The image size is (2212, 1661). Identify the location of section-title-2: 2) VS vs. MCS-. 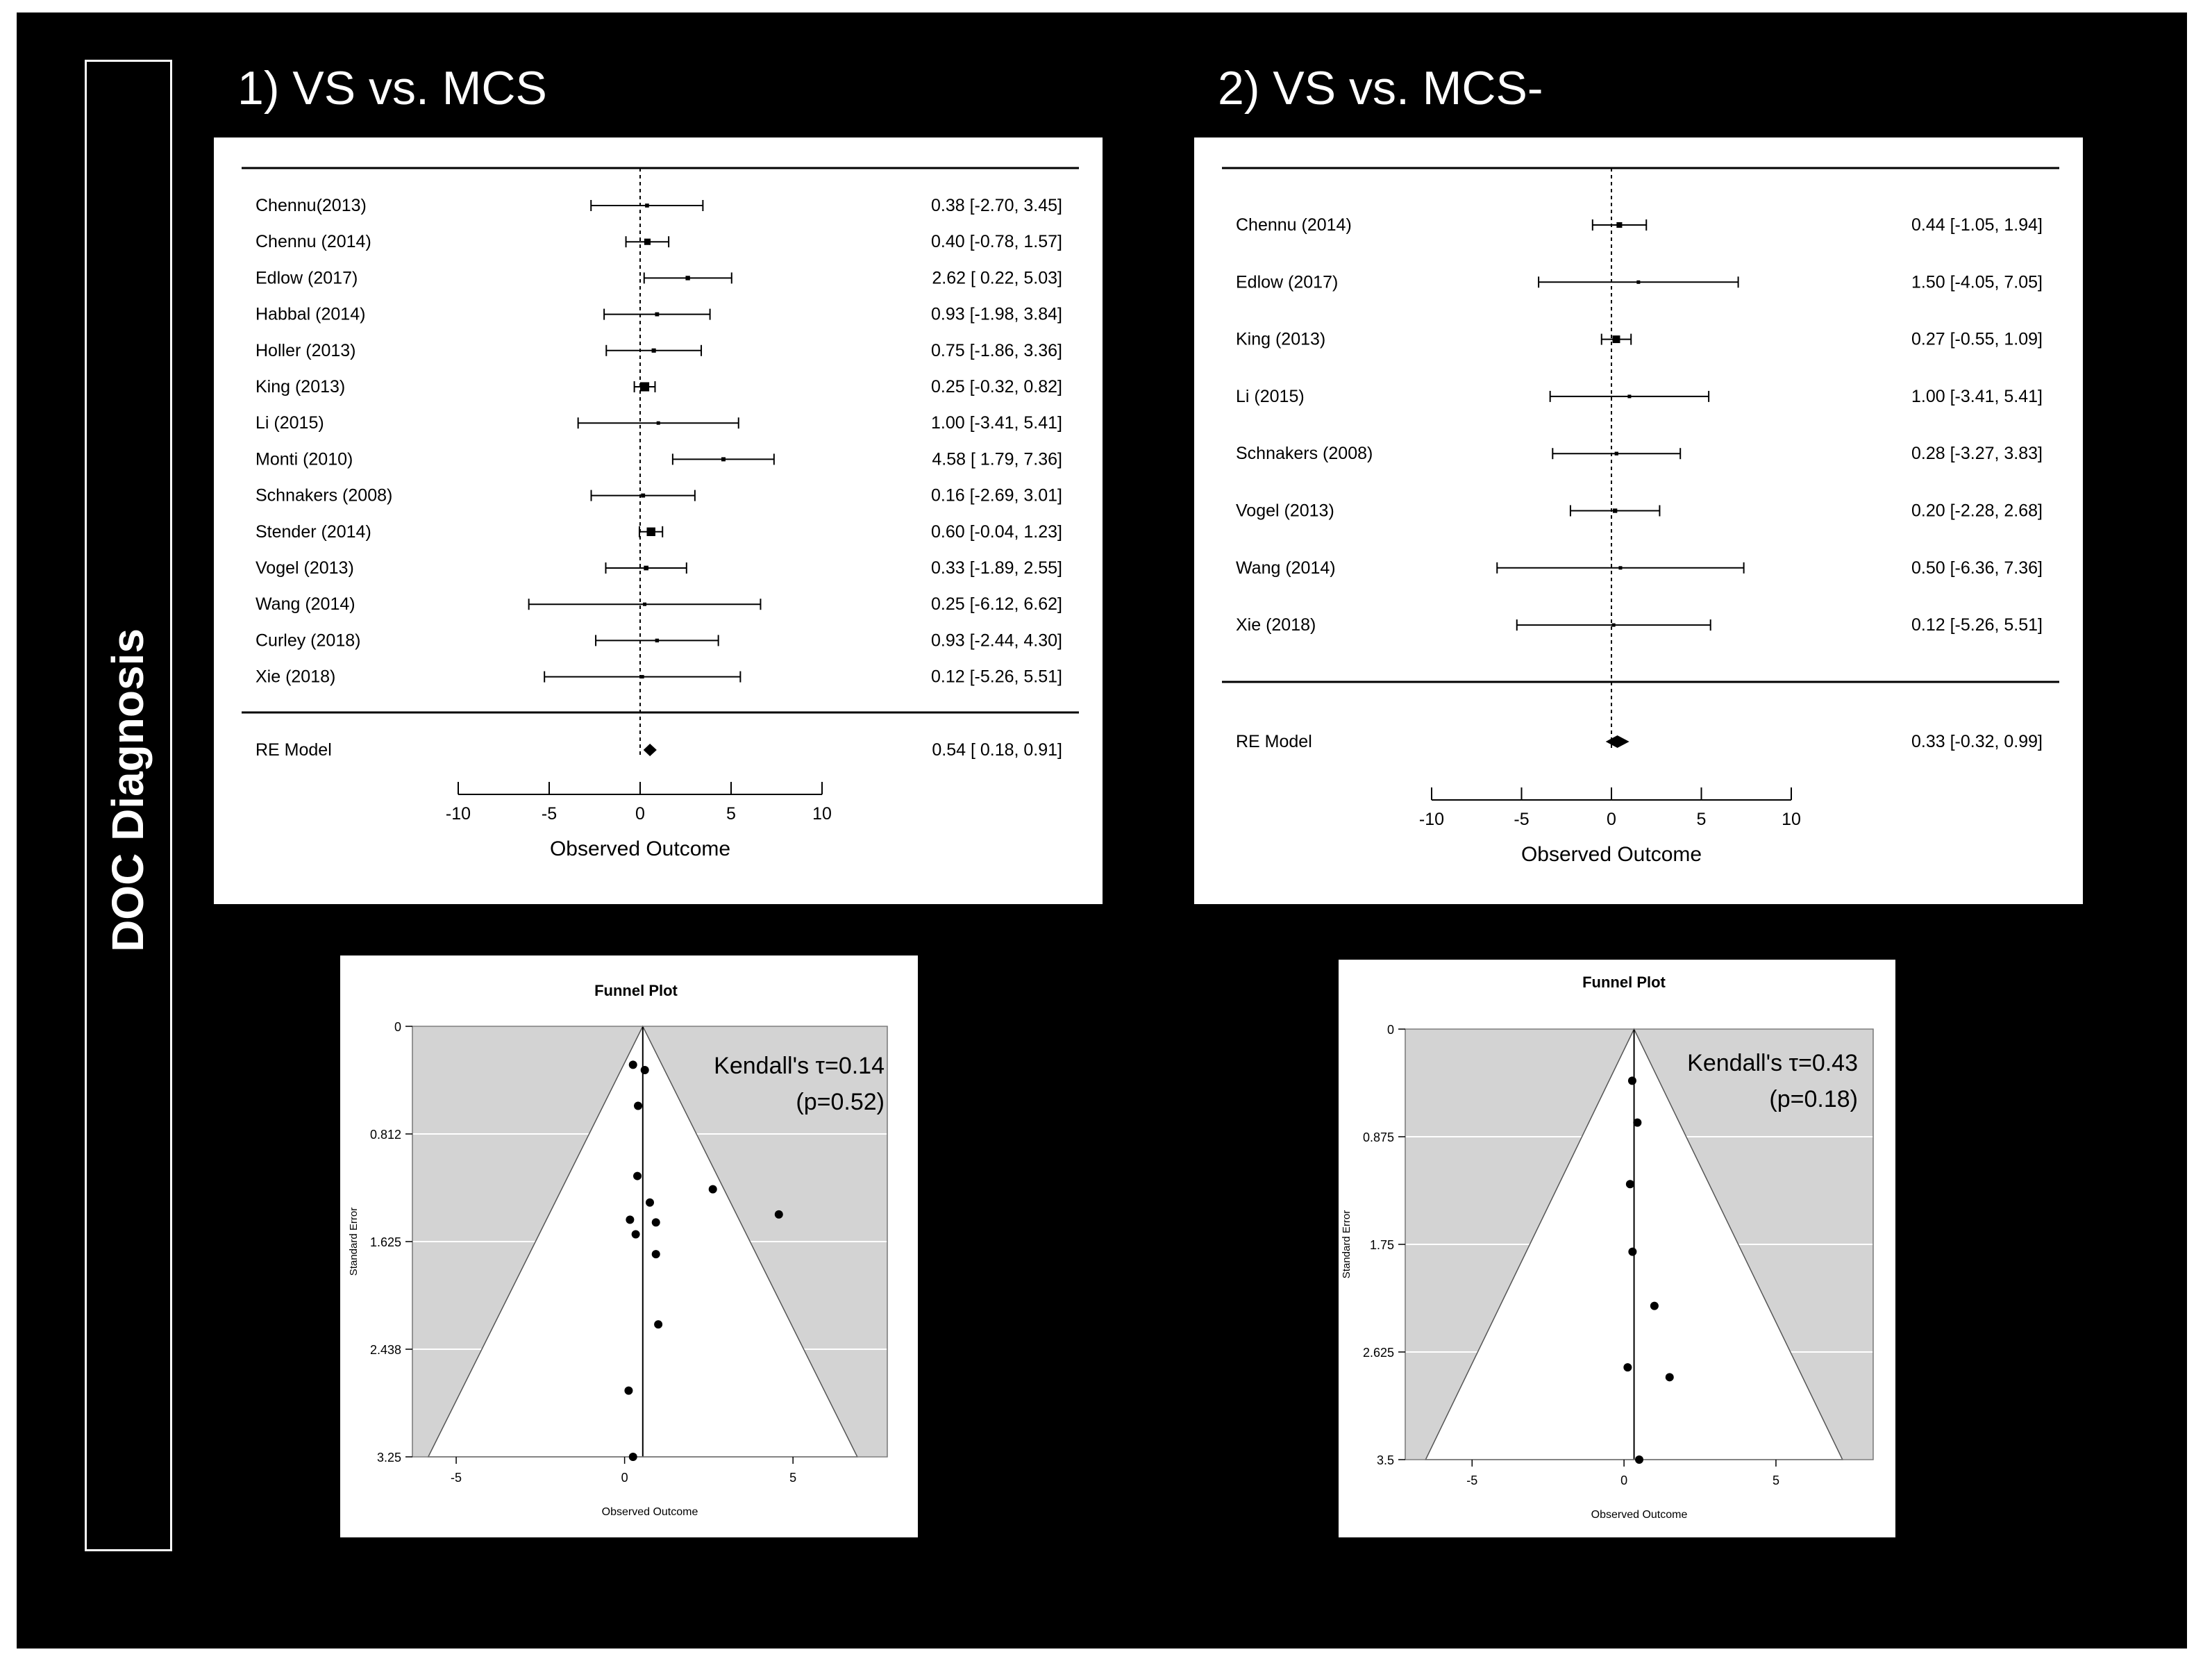
(1380, 88).